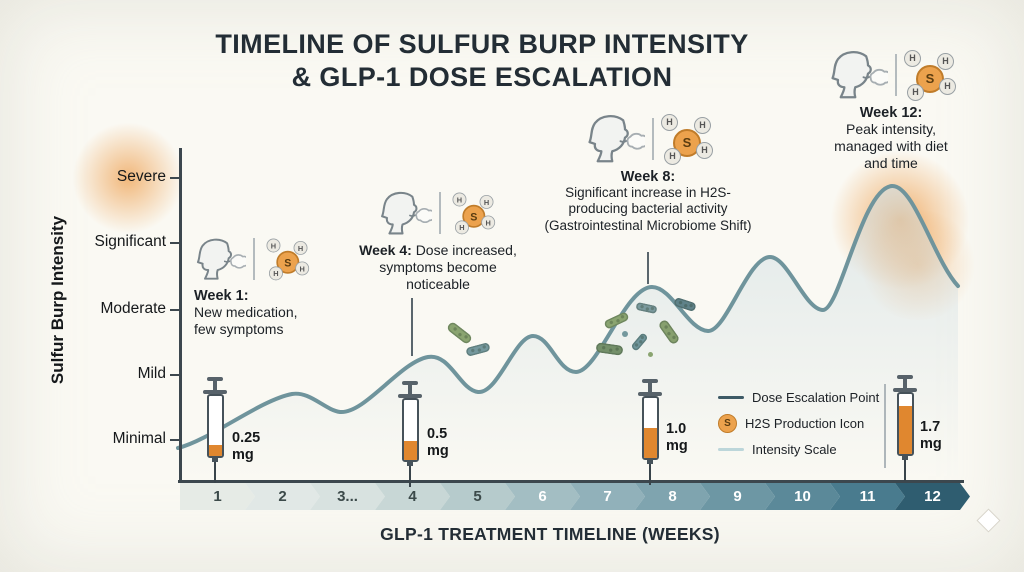 The height and width of the screenshot is (572, 1024). What do you see at coordinates (737, 496) in the screenshot?
I see `week-segment-9: 9` at bounding box center [737, 496].